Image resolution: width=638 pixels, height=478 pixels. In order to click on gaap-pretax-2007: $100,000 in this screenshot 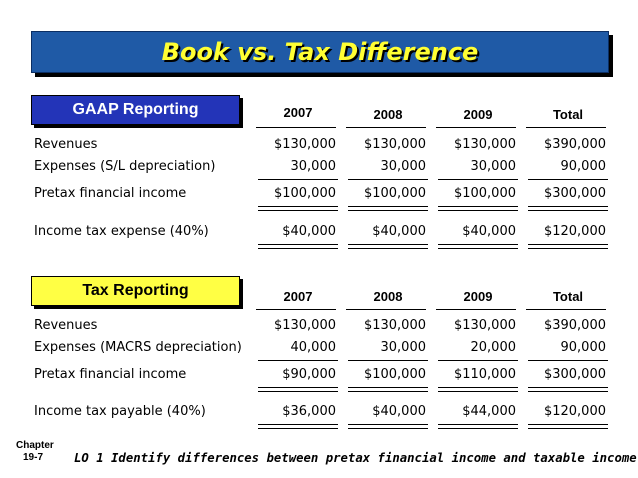, I will do `click(304, 193)`.